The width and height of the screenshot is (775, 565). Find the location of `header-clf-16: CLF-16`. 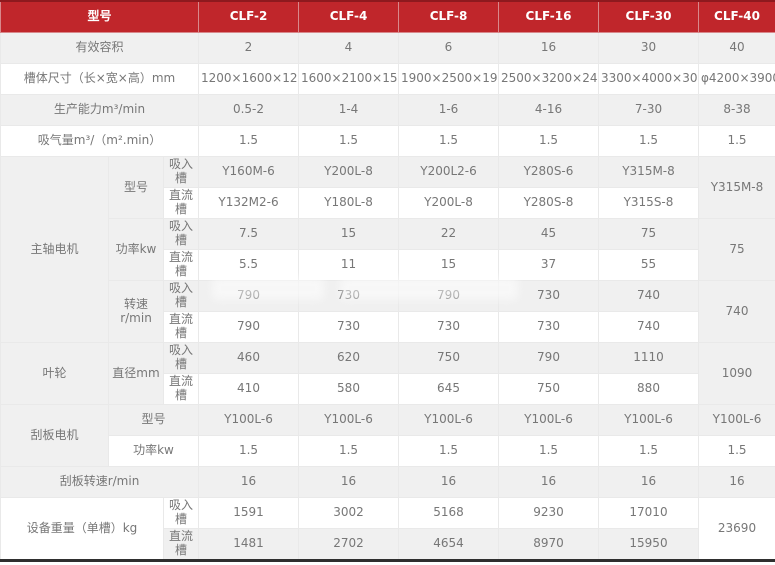

header-clf-16: CLF-16 is located at coordinates (548, 17).